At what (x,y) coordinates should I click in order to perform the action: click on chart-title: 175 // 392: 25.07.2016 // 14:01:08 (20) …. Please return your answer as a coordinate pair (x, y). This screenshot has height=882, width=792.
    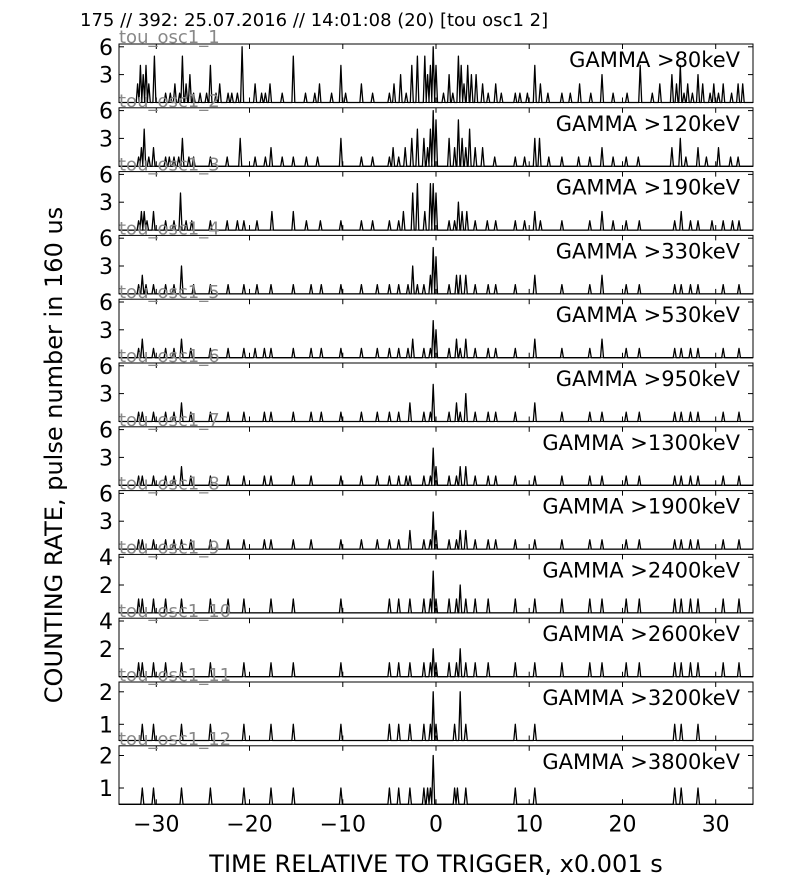
    Looking at the image, I should click on (314, 20).